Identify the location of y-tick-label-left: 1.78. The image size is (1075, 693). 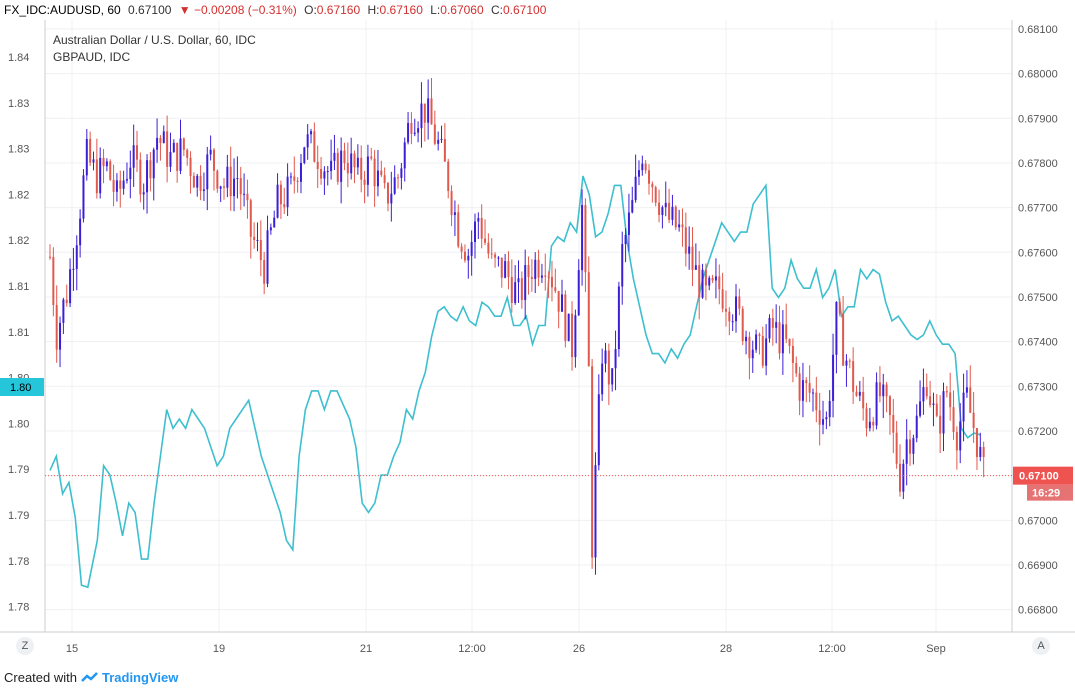
(18, 608).